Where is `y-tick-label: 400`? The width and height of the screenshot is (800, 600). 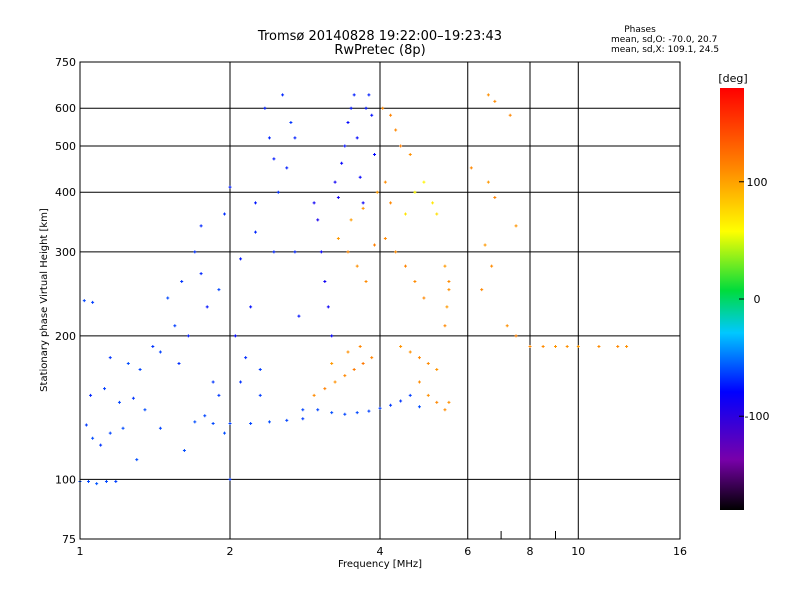 y-tick-label: 400 is located at coordinates (65, 192).